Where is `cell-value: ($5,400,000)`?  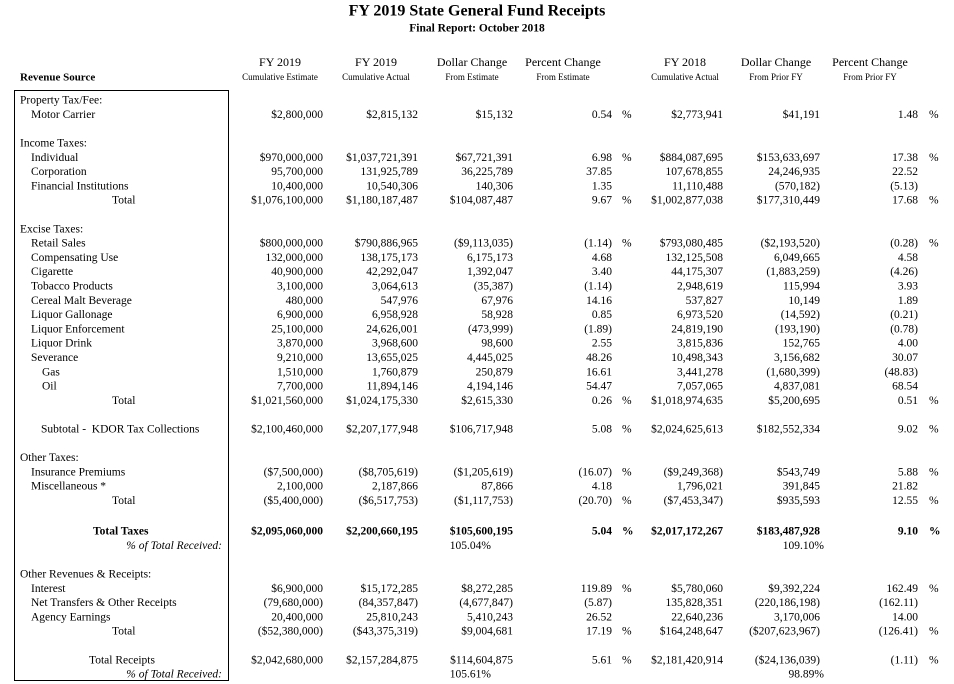
cell-value: ($5,400,000) is located at coordinates (294, 500).